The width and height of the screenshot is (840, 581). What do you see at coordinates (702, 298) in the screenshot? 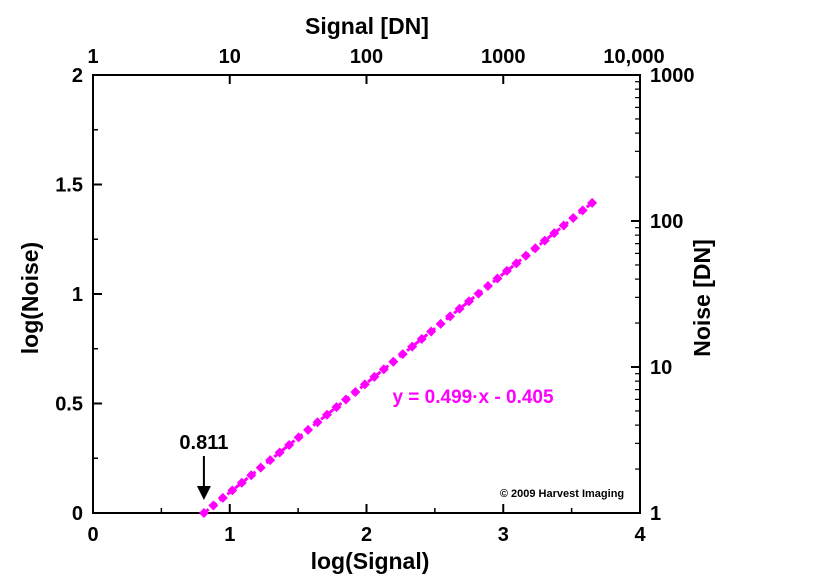
I see `y2-axis-title: Noise [DN]` at bounding box center [702, 298].